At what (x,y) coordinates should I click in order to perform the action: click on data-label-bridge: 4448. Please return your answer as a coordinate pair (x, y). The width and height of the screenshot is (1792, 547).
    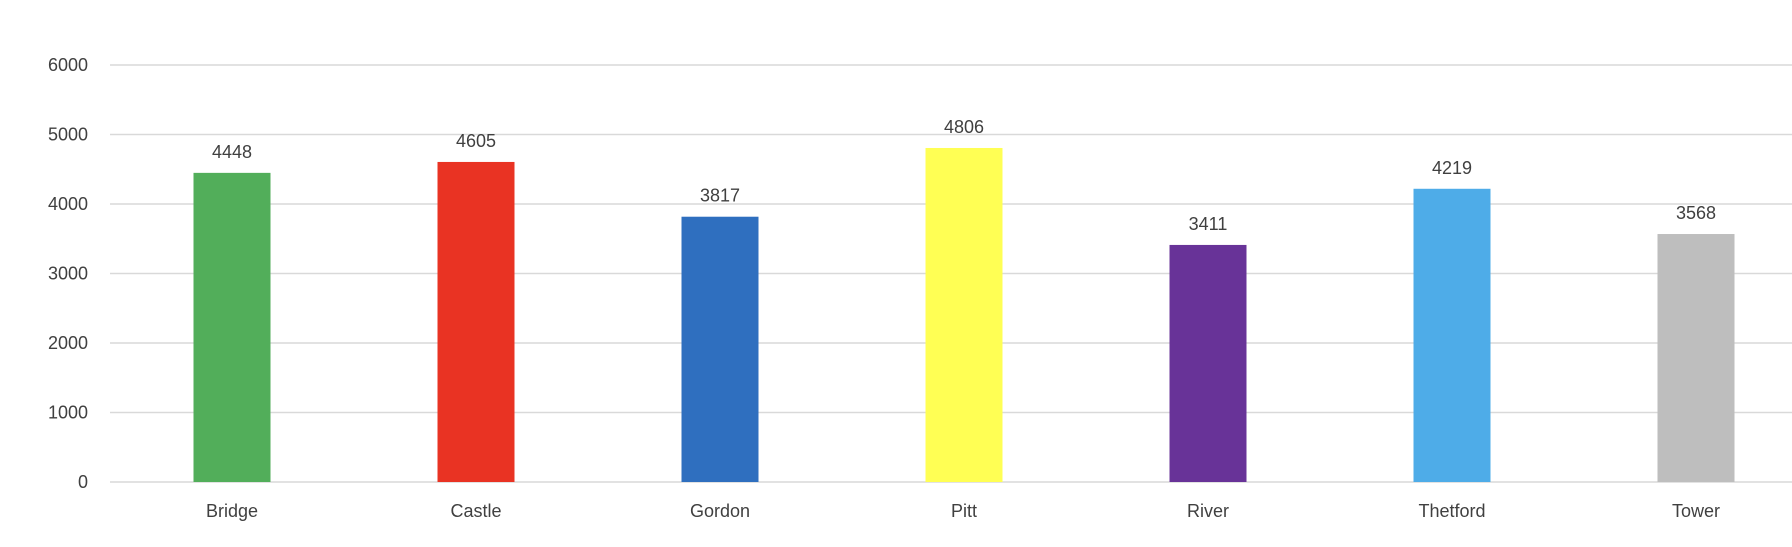
    Looking at the image, I should click on (232, 152).